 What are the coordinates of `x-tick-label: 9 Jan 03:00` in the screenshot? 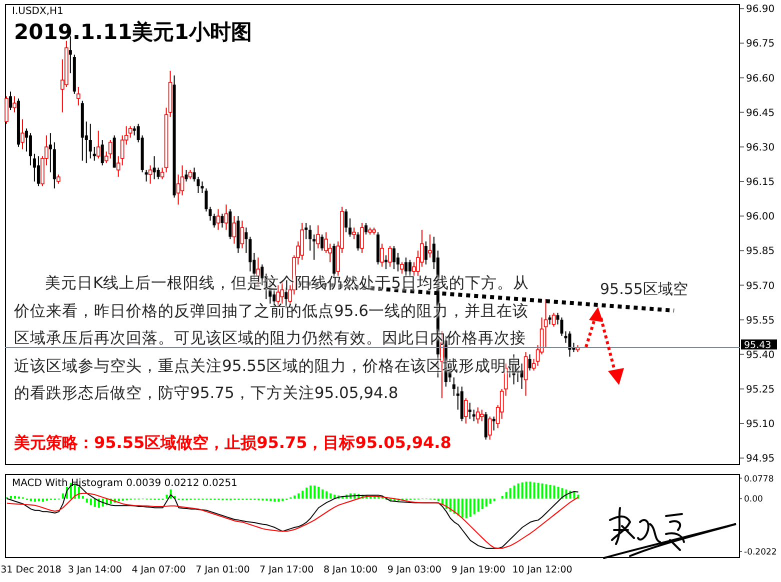 It's located at (414, 570).